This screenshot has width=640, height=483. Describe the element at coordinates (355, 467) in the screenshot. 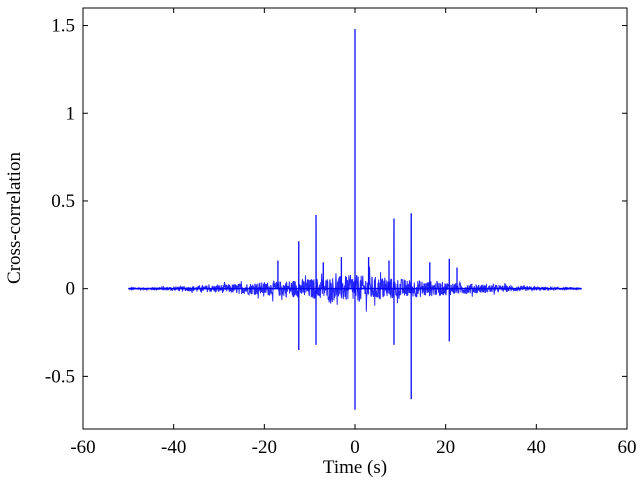

I see `x-axis-label: Time (s)` at that location.